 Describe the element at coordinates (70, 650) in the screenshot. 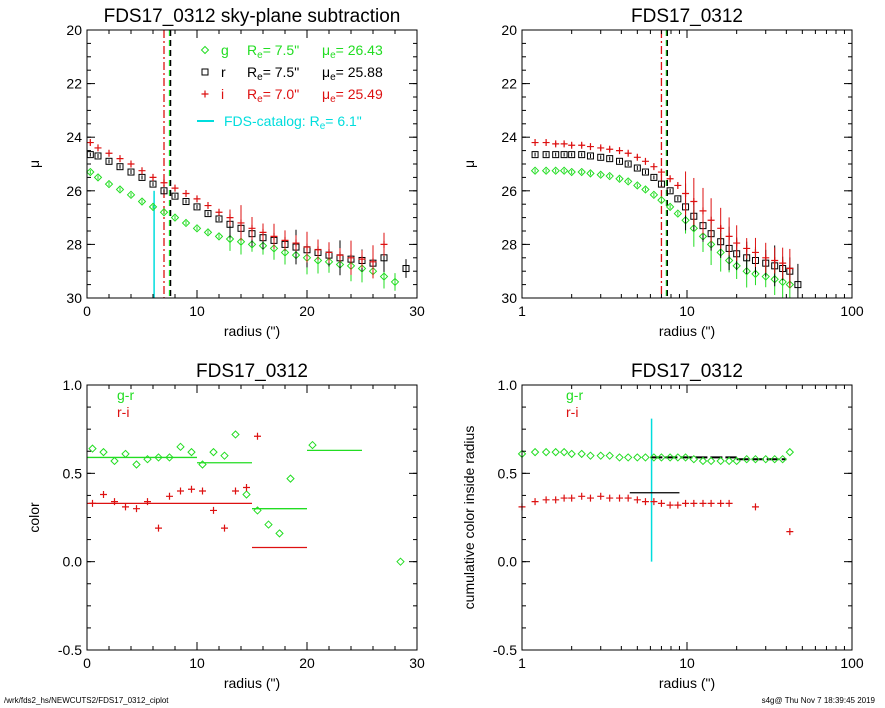

I see `y-tick-label: -0.5` at that location.